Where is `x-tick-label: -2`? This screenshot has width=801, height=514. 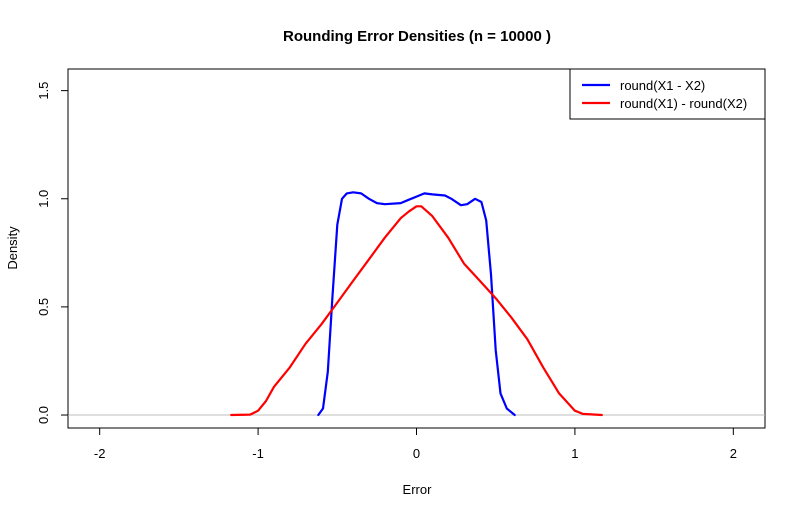 x-tick-label: -2 is located at coordinates (100, 453).